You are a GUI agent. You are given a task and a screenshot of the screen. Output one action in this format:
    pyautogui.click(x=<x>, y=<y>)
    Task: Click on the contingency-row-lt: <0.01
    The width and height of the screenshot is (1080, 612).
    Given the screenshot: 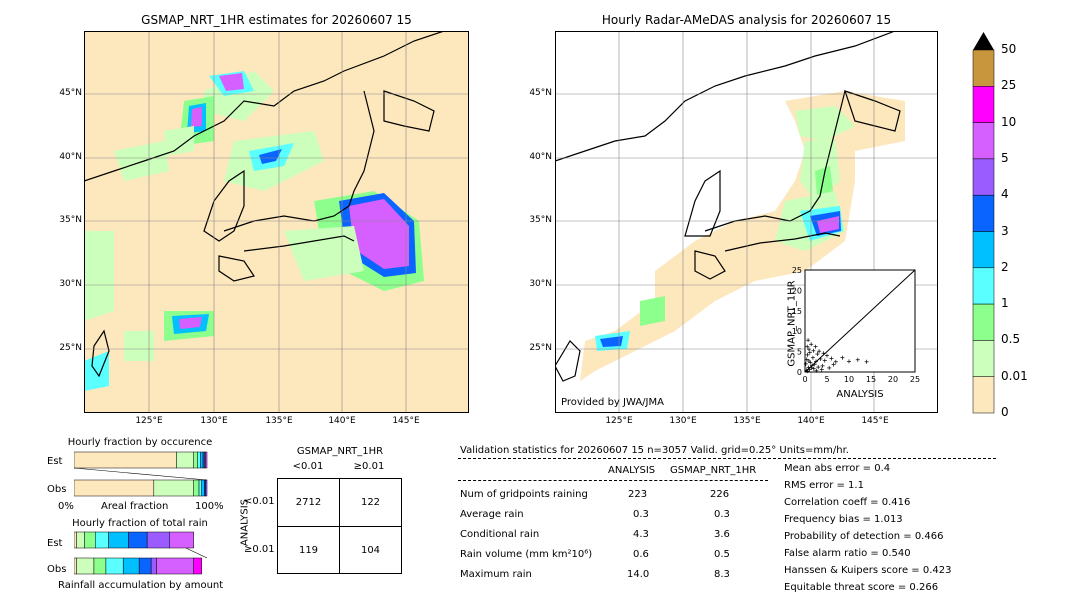 What is the action you would take?
    pyautogui.click(x=259, y=501)
    